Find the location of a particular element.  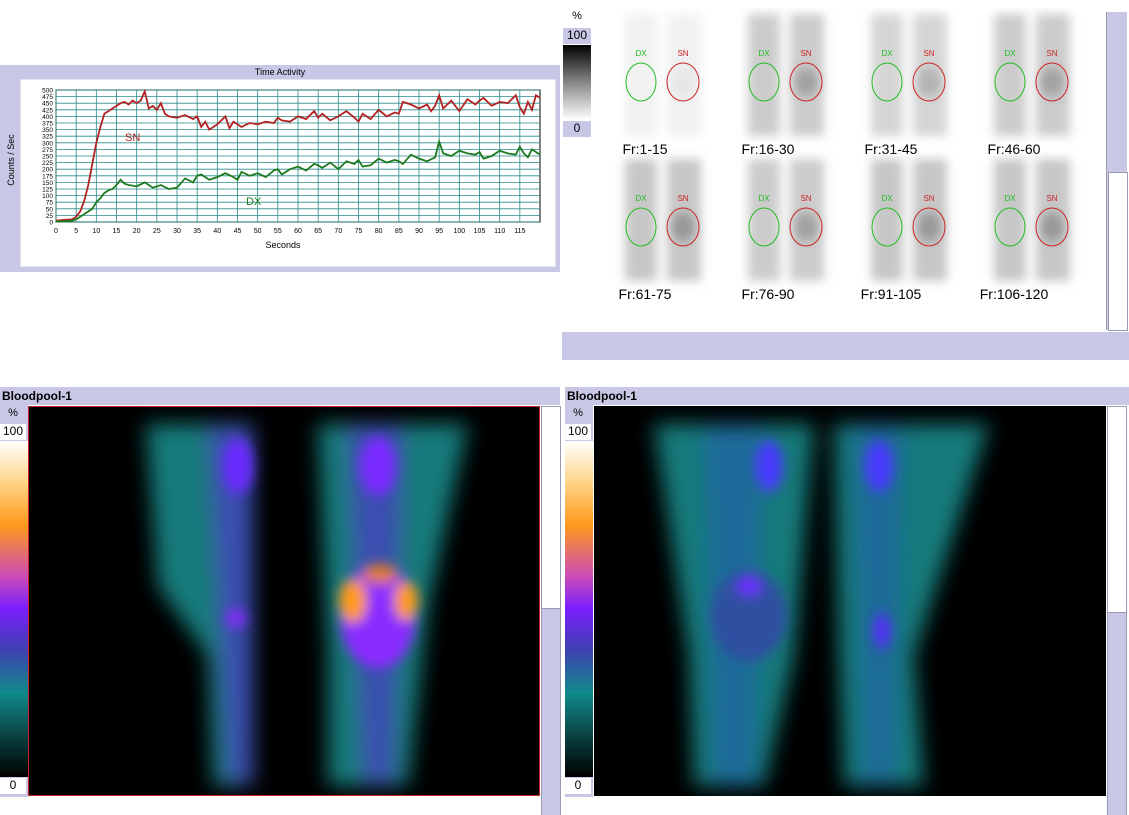

x-tick-label: 50 is located at coordinates (258, 231).